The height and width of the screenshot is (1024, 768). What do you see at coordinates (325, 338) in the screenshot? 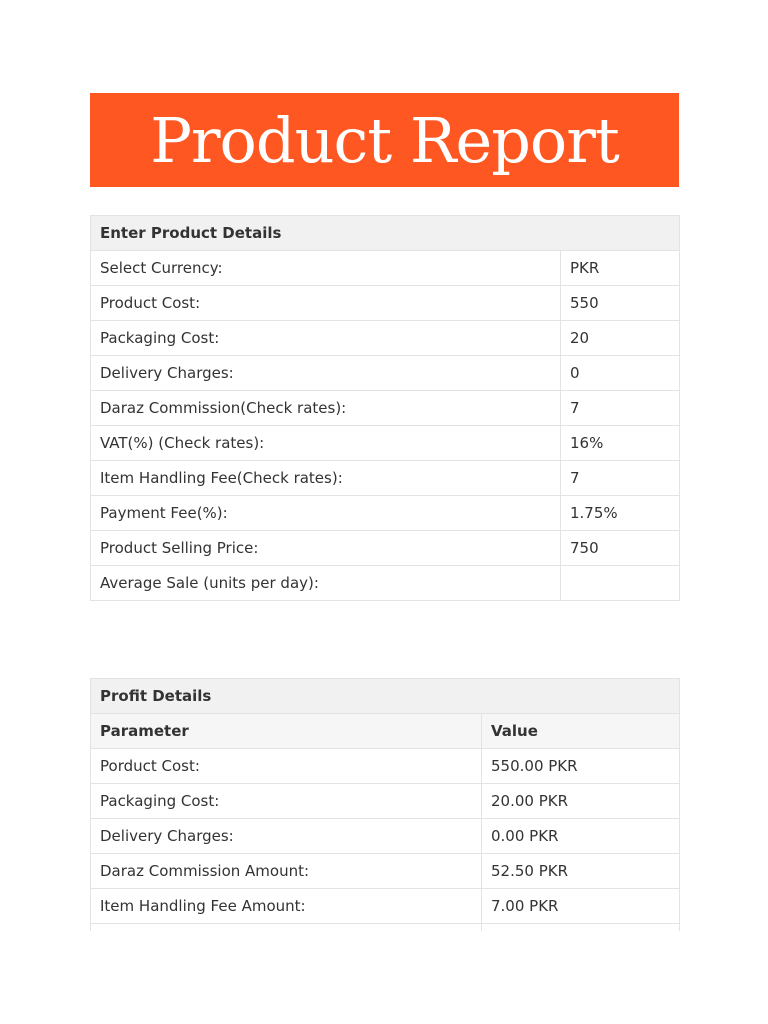
I see `detail-label: Packaging Cost:` at bounding box center [325, 338].